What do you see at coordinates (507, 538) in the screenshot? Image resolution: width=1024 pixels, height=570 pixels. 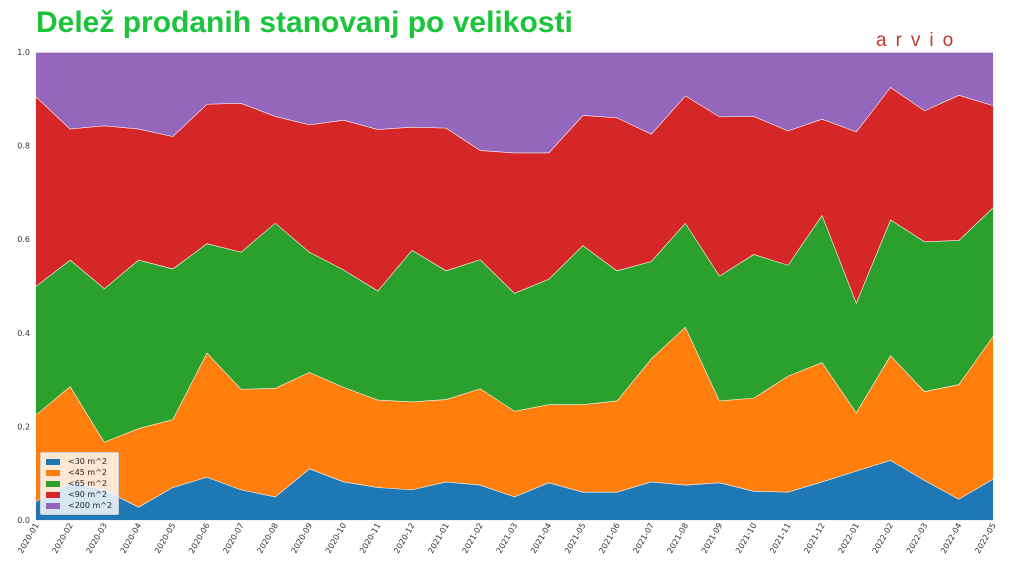 I see `x-tick-label: 2021-03` at bounding box center [507, 538].